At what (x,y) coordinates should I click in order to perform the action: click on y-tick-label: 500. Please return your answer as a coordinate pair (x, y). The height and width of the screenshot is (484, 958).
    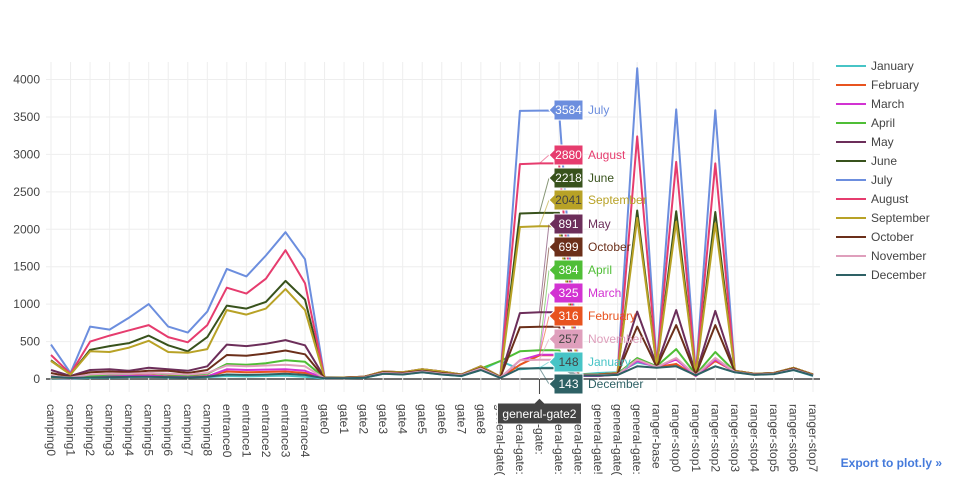
    Looking at the image, I should click on (30, 342).